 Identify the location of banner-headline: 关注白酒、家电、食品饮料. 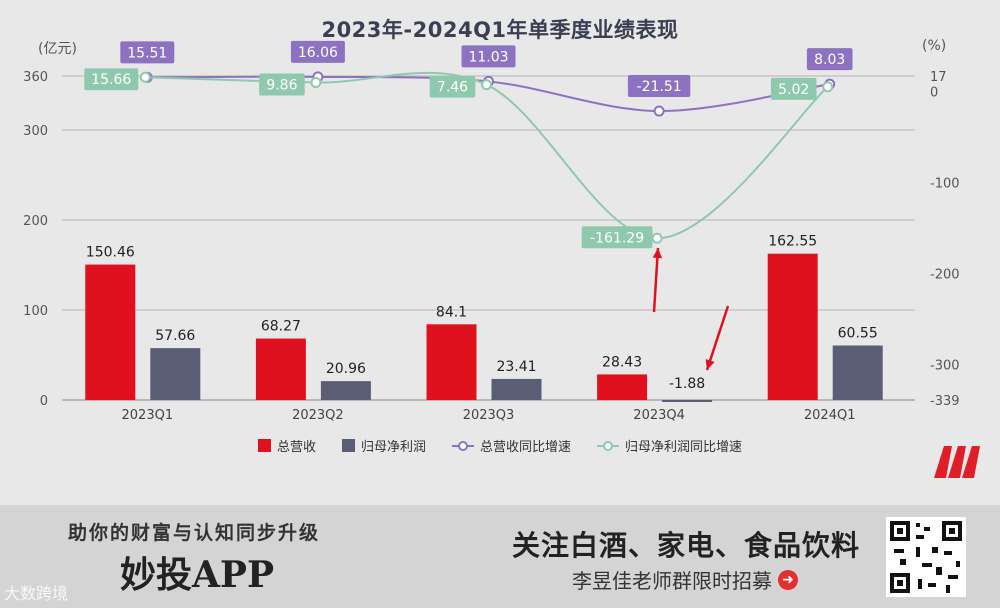
(686, 545).